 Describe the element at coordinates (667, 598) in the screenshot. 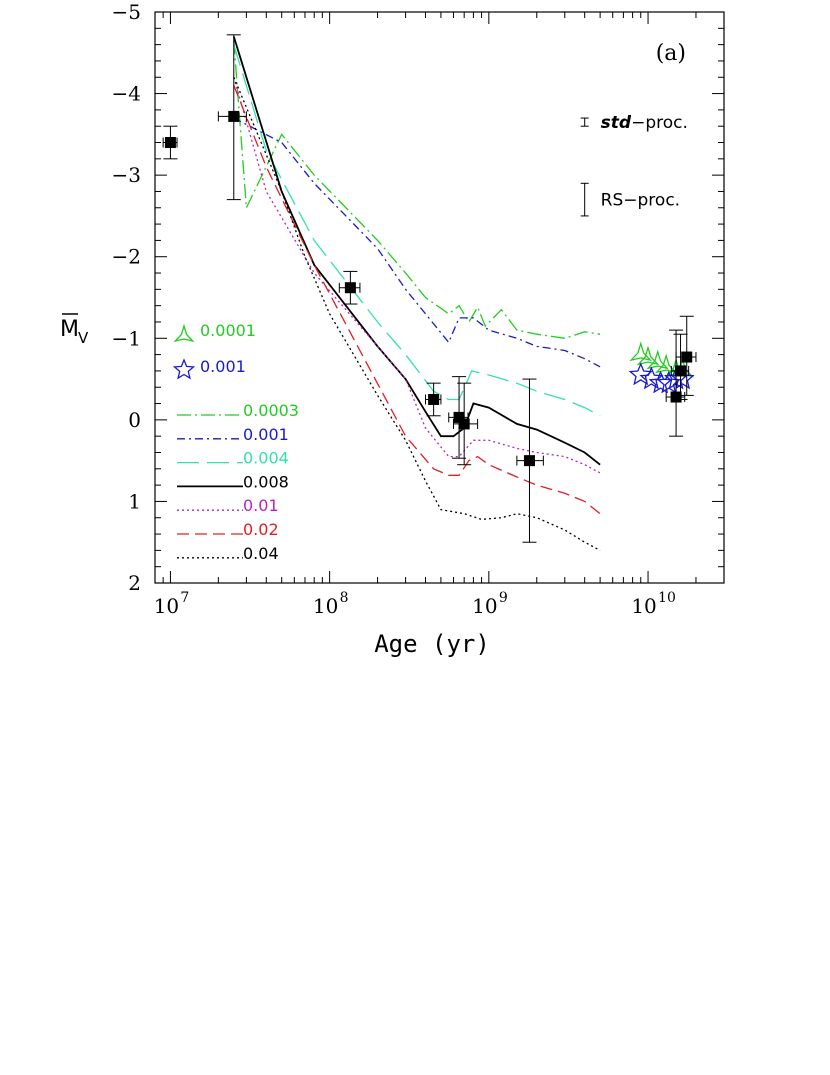

I see `x-tick-label-exponent: 10` at that location.